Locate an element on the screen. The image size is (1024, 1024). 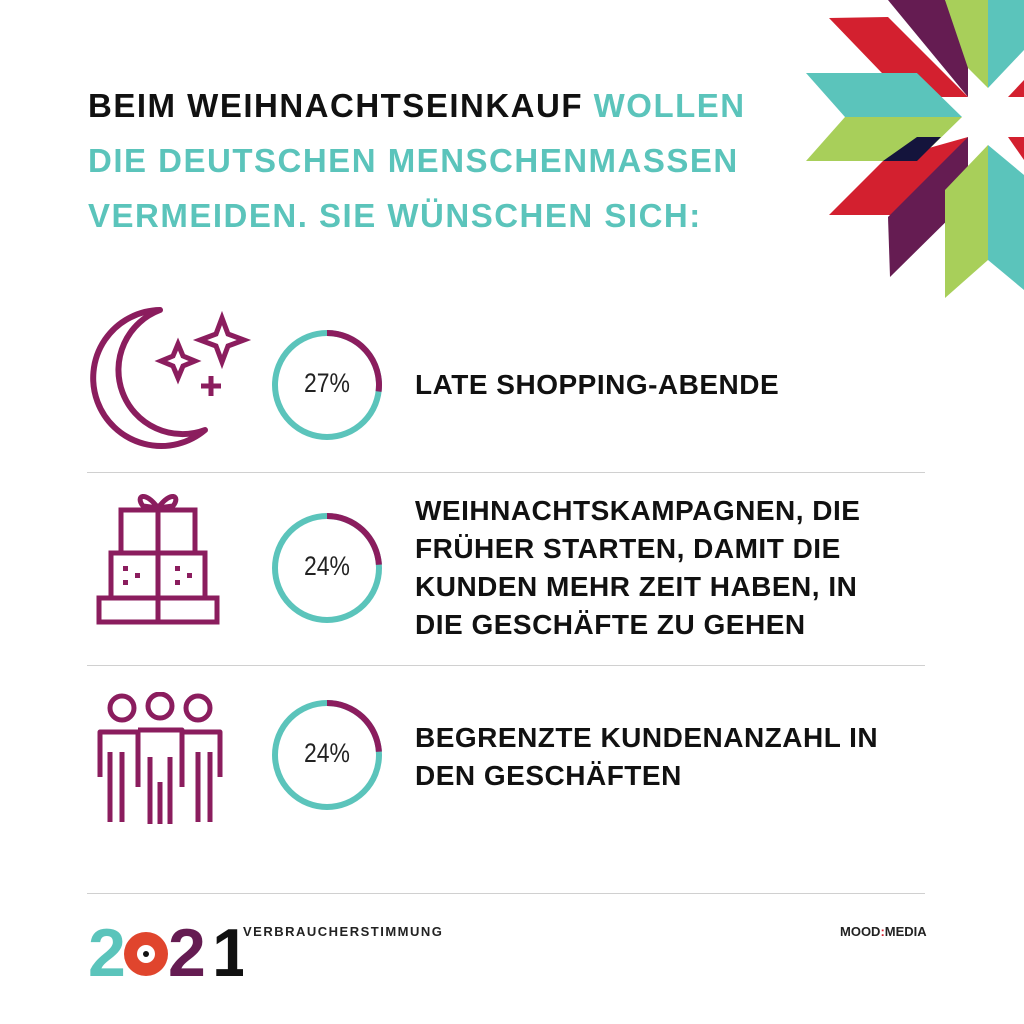
item-label-line: KUNDEN MEHR ZEIT HABEN, IN is located at coordinates (636, 586).